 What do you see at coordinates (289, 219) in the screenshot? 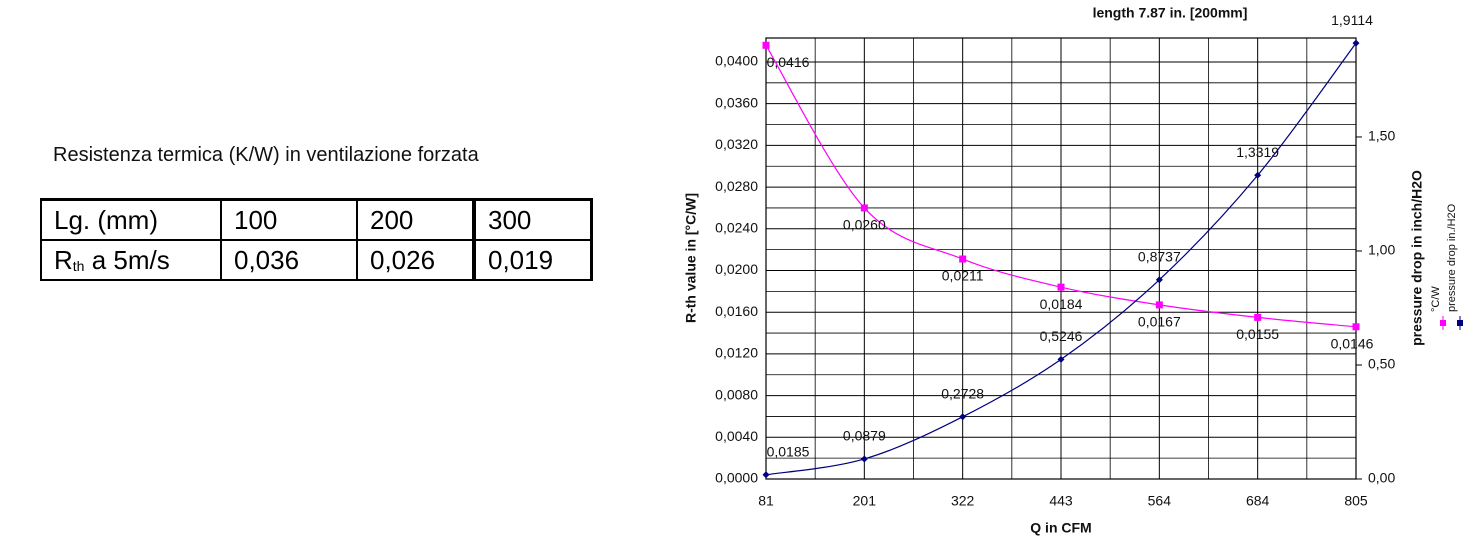
I see `cell: 100` at bounding box center [289, 219].